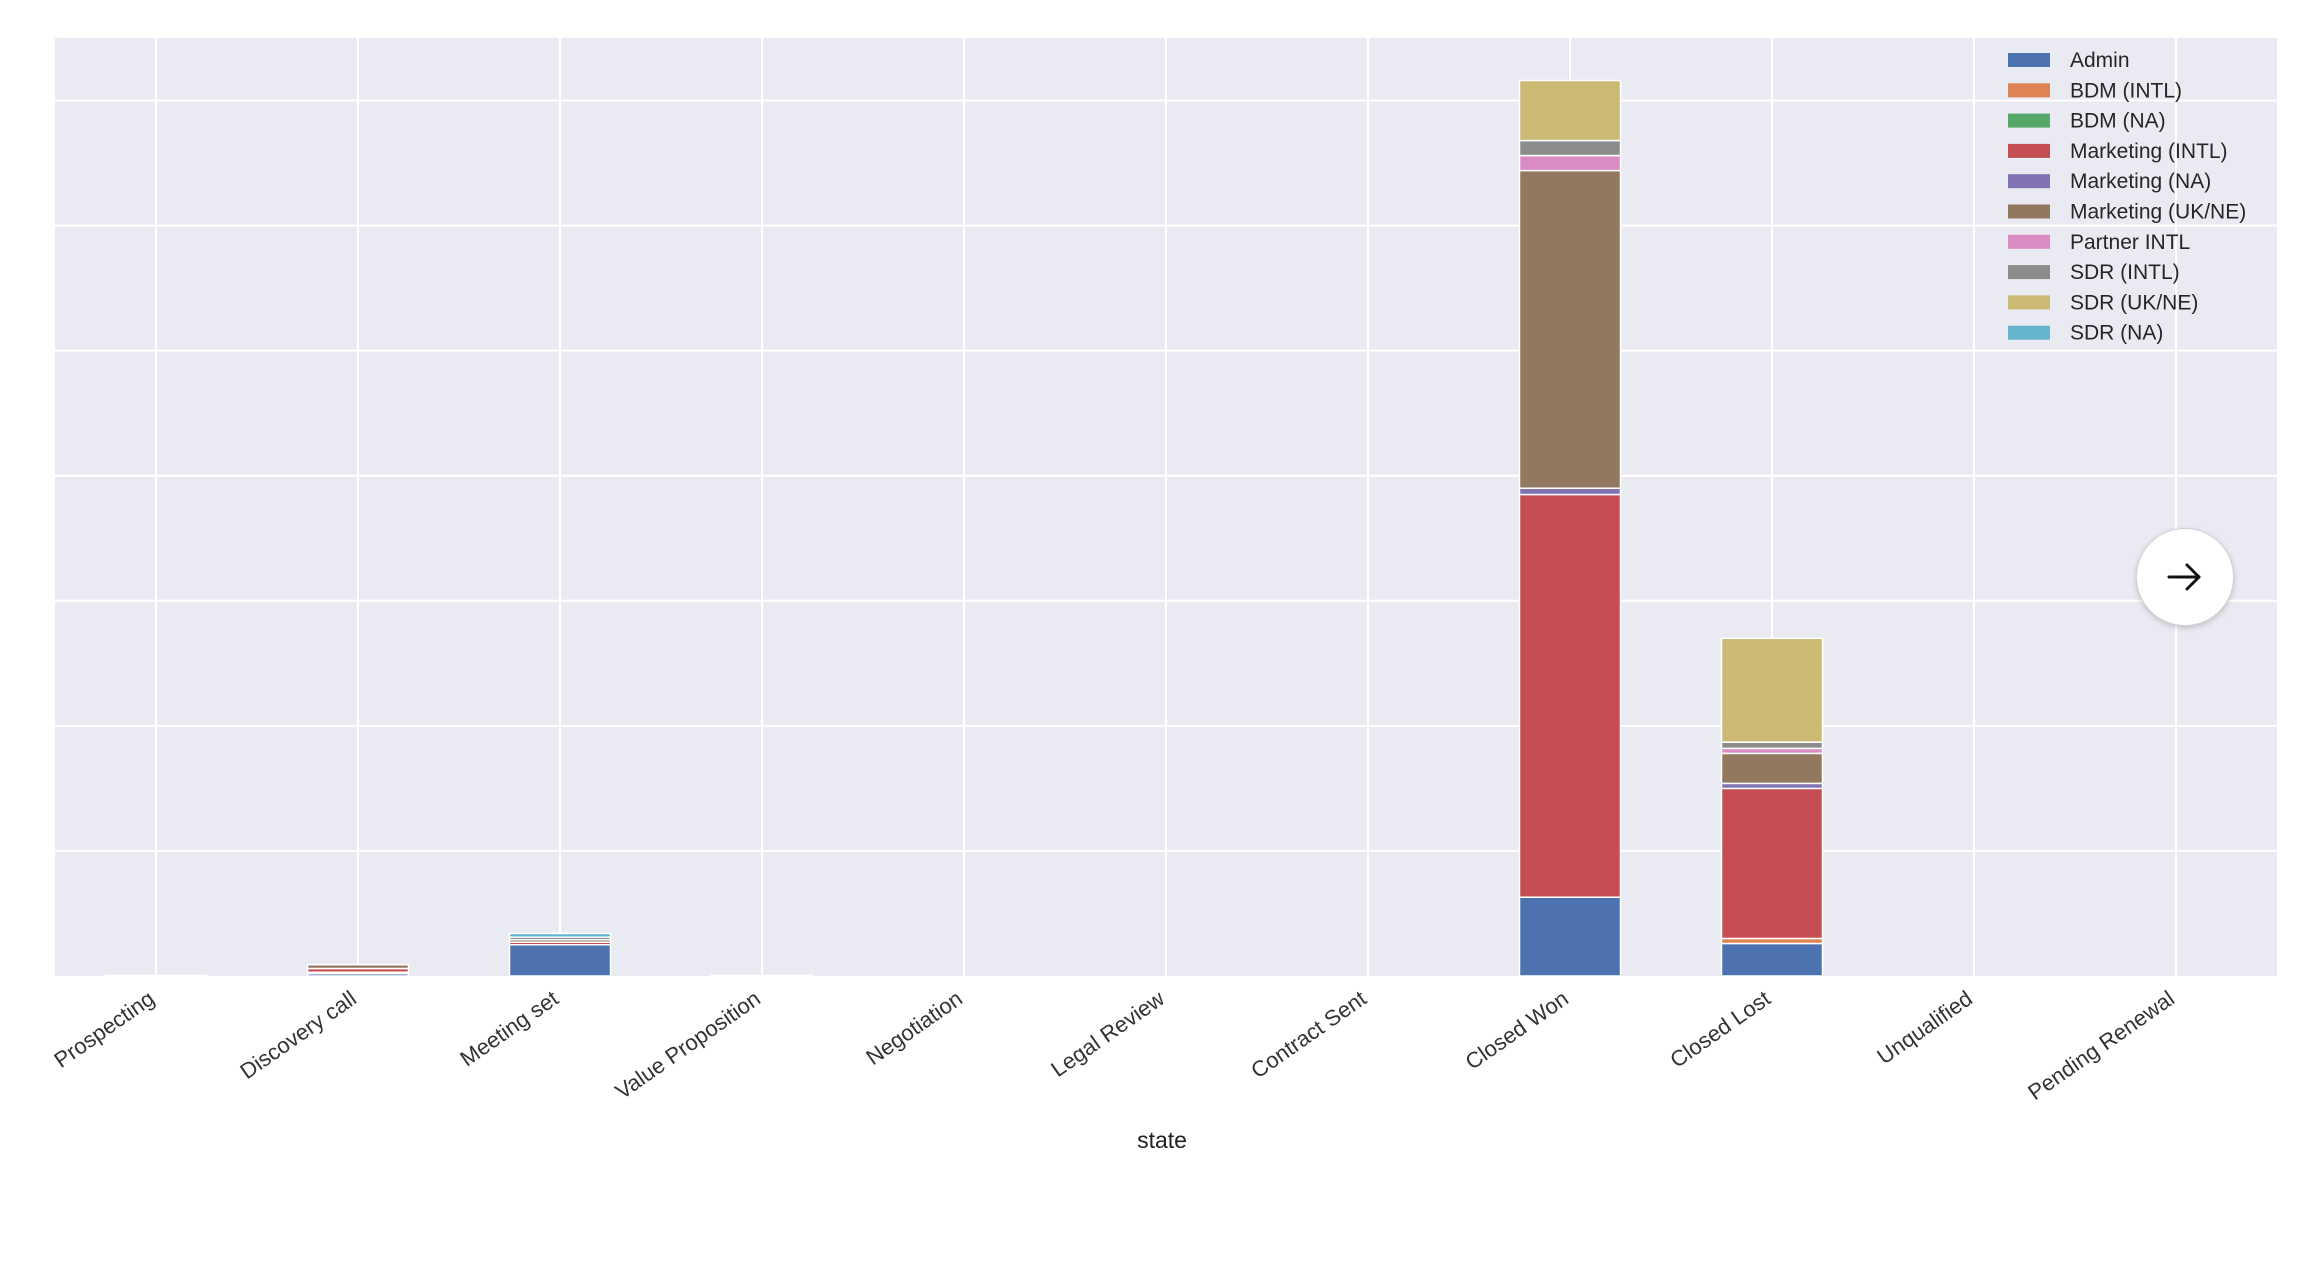  What do you see at coordinates (2134, 302) in the screenshot?
I see `legend-label: SDR (UK/NE)` at bounding box center [2134, 302].